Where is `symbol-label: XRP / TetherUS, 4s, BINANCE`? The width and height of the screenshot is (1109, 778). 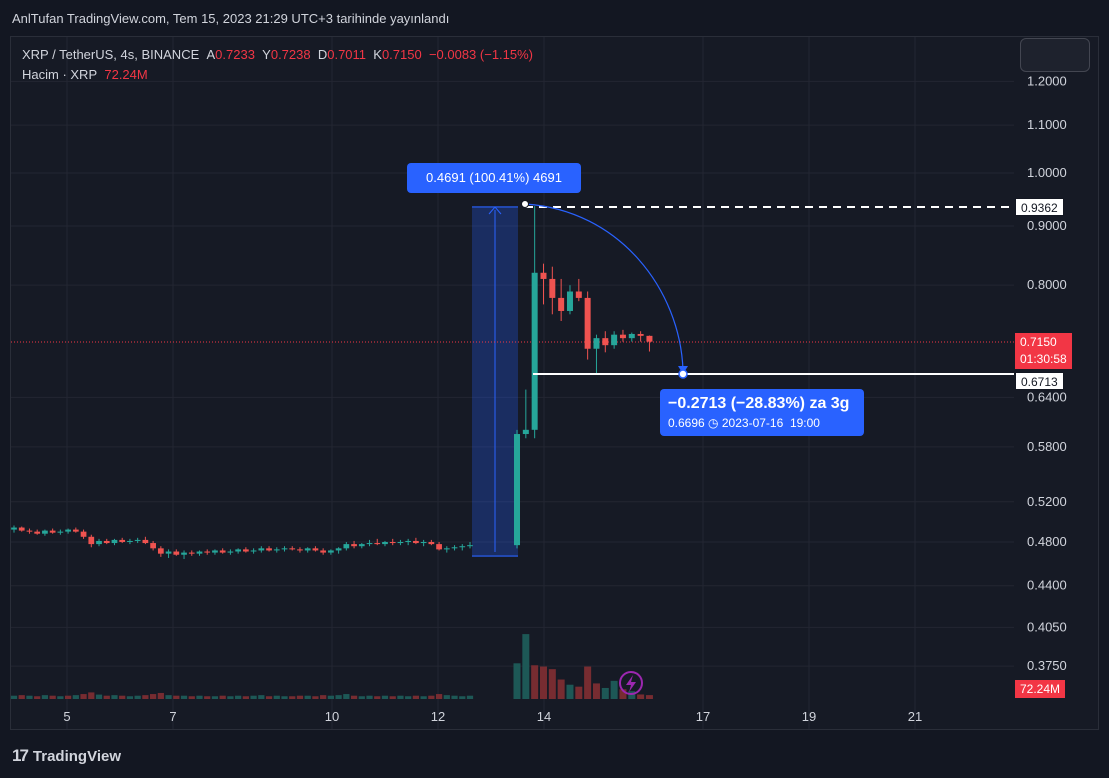 symbol-label: XRP / TetherUS, 4s, BINANCE is located at coordinates (111, 54).